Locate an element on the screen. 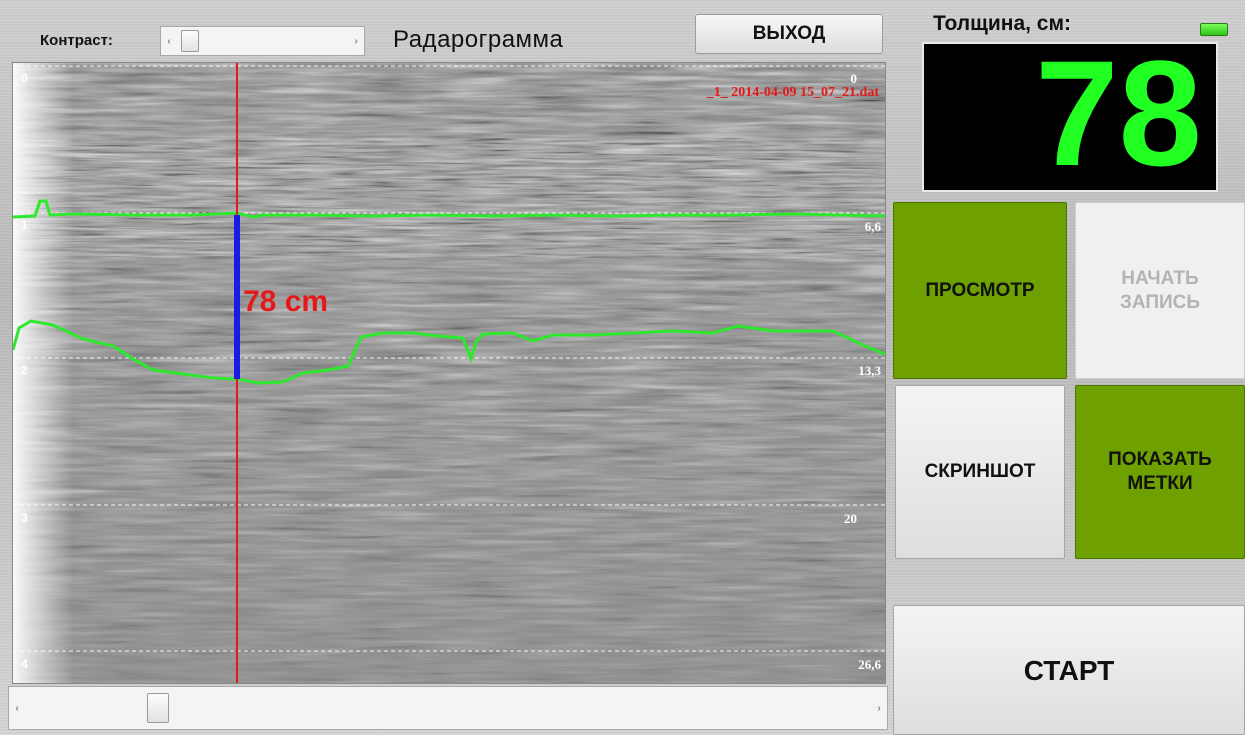 The height and width of the screenshot is (735, 1245). show-marks-button: ПОКАЗАТЬ МЕТКИ is located at coordinates (1160, 472).